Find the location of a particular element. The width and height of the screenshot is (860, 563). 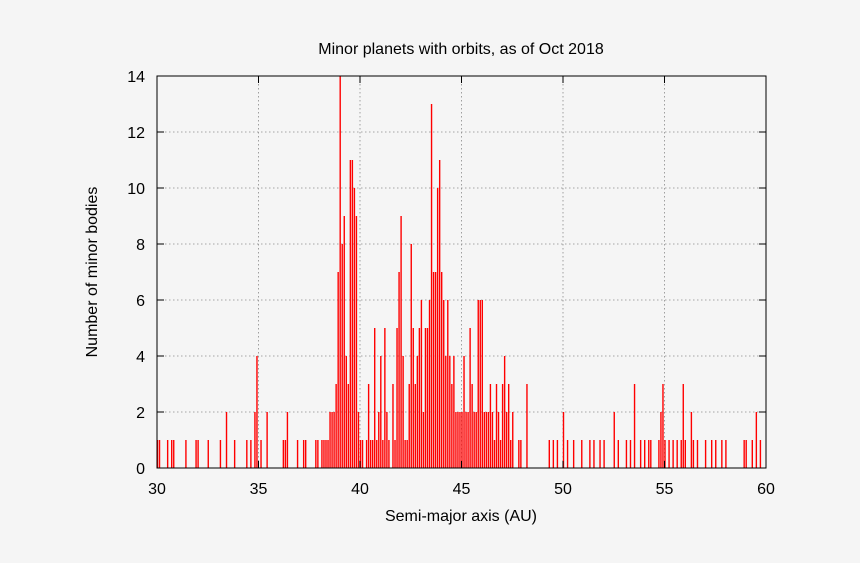

y-axis-label: Number of minor bodies is located at coordinates (92, 272).